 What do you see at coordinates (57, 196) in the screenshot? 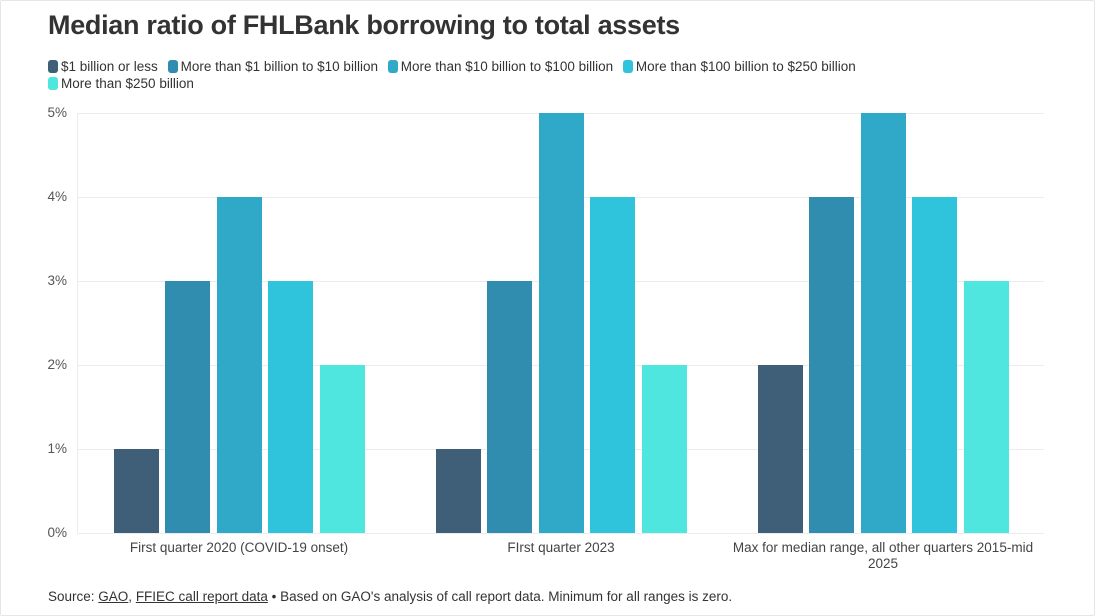
I see `y-tick-label: 4%` at bounding box center [57, 196].